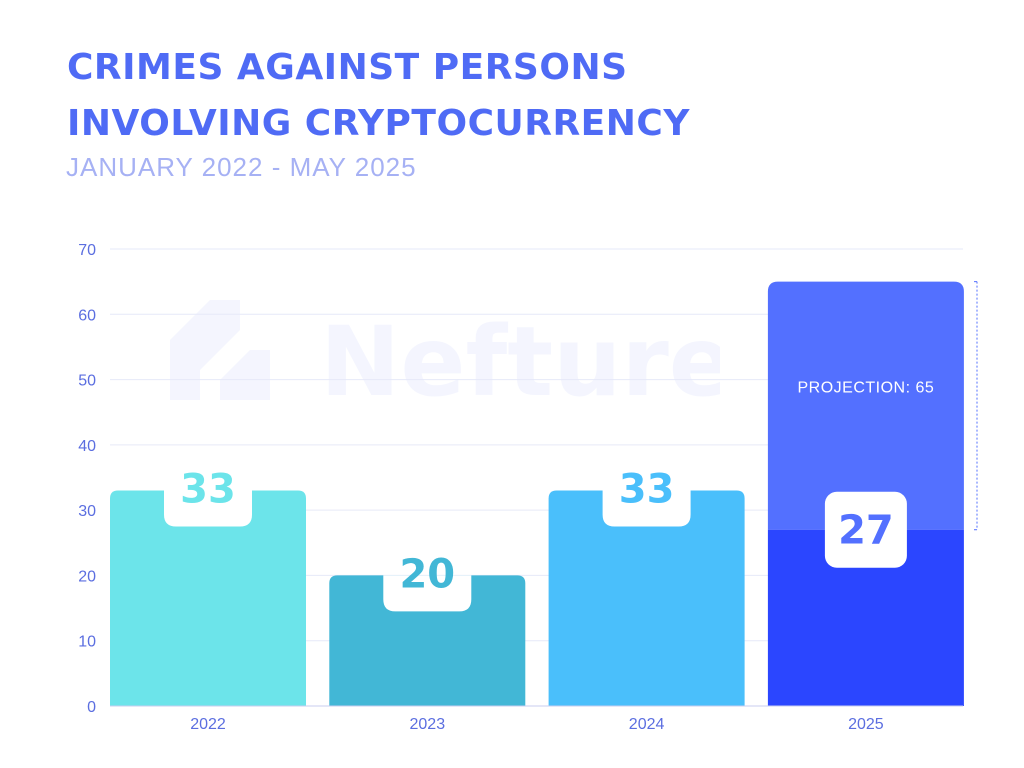 The height and width of the screenshot is (768, 1024). What do you see at coordinates (87, 642) in the screenshot?
I see `y-tick-label-10: 10` at bounding box center [87, 642].